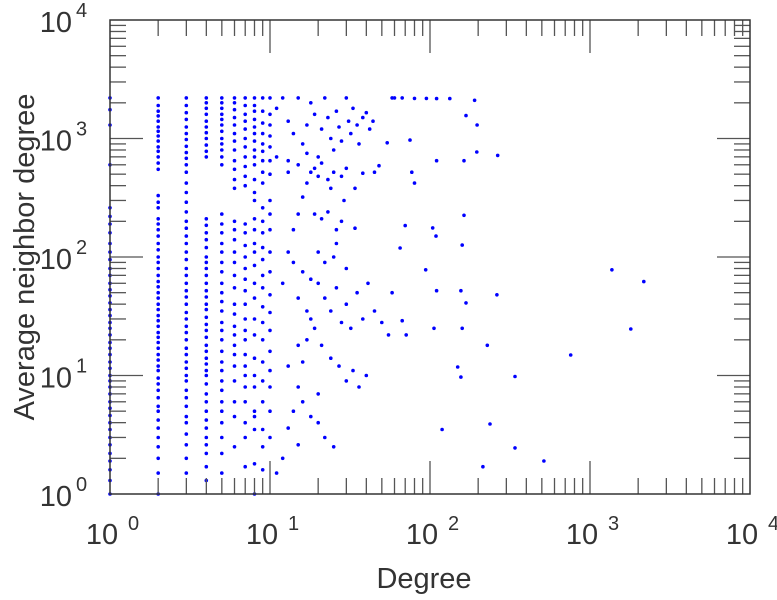  I want to click on x-tick-label: 10, so click(262, 535).